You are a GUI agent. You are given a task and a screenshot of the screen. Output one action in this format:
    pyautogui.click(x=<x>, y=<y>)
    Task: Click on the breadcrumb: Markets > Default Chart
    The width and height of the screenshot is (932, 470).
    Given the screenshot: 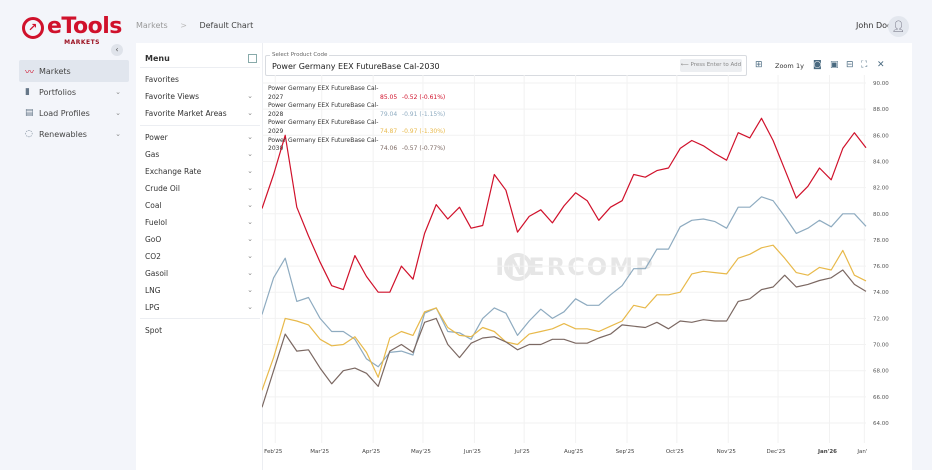 What is the action you would take?
    pyautogui.click(x=199, y=25)
    